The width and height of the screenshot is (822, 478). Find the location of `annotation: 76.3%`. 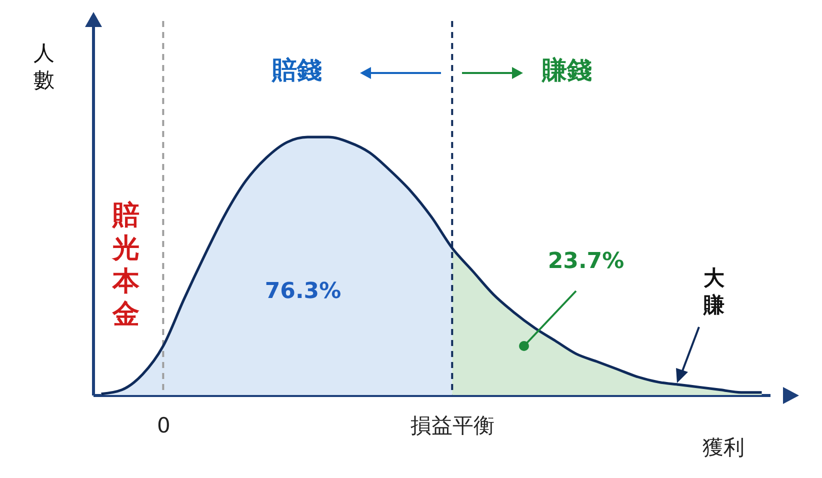

annotation: 76.3% is located at coordinates (303, 291).